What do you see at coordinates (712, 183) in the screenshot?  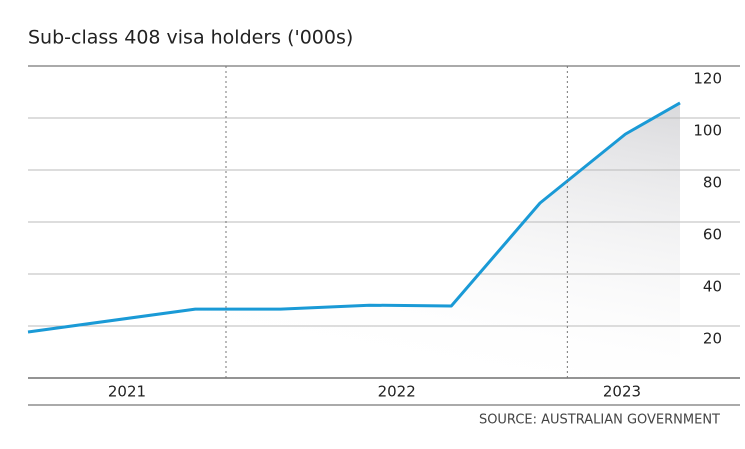 I see `y-tick-label: 80` at bounding box center [712, 183].